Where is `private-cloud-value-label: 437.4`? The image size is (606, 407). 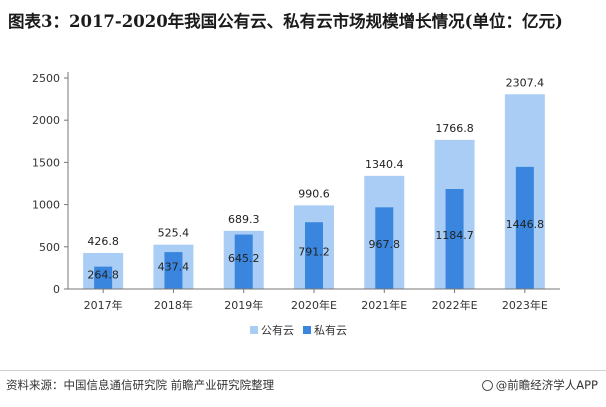 private-cloud-value-label: 437.4 is located at coordinates (174, 267).